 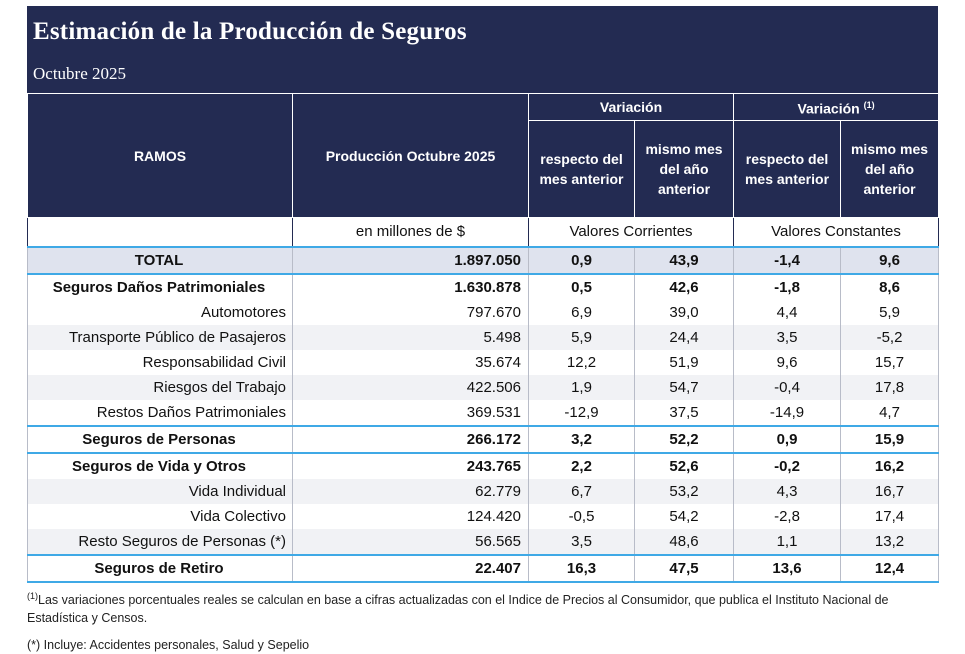 What do you see at coordinates (631, 232) in the screenshot?
I see `valores-corrientes-label: Valores Corrientes` at bounding box center [631, 232].